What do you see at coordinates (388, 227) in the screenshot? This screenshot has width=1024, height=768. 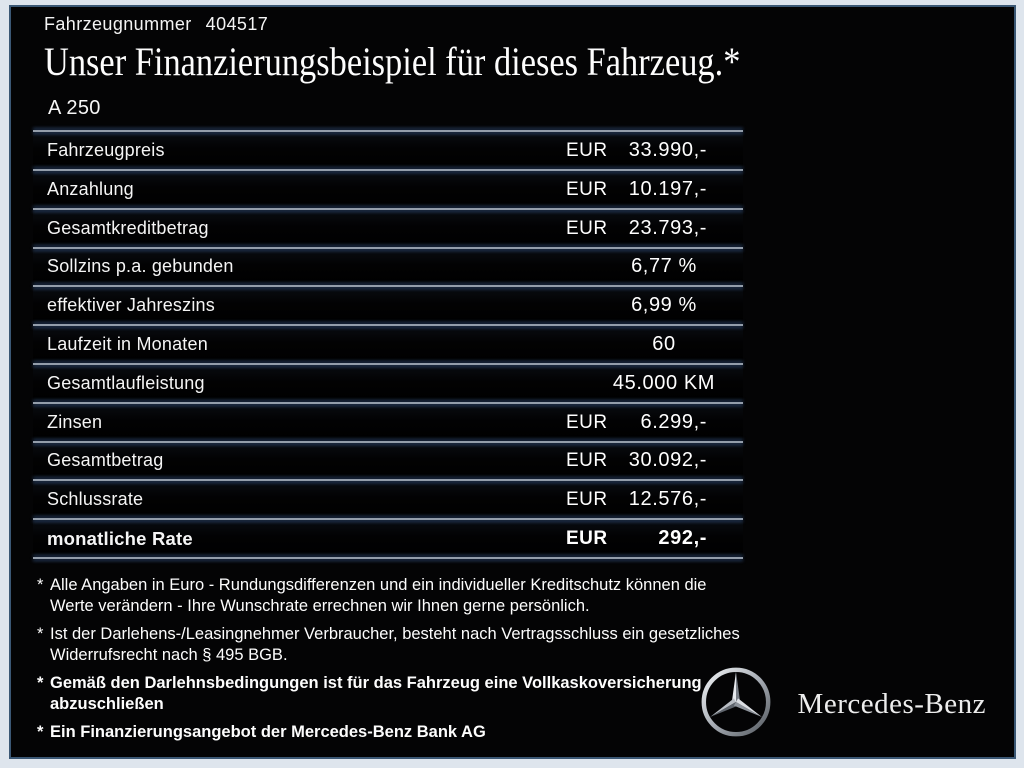 I see `table-row-gesamtkreditbetrag: Gesamtkreditbetrag EUR 23.793,-` at bounding box center [388, 227].